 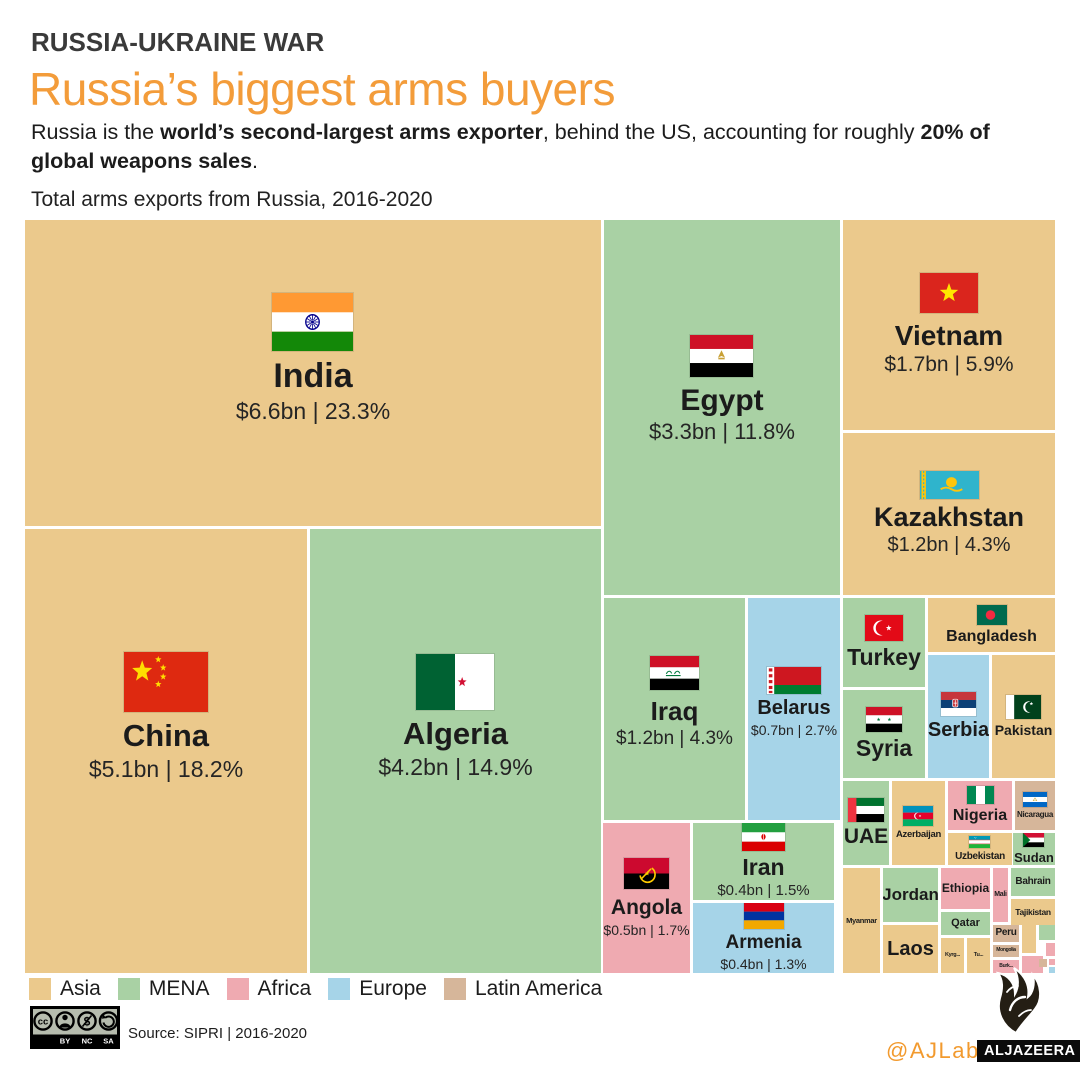 I want to click on treemap-cell-extra6, so click(x=1052, y=962).